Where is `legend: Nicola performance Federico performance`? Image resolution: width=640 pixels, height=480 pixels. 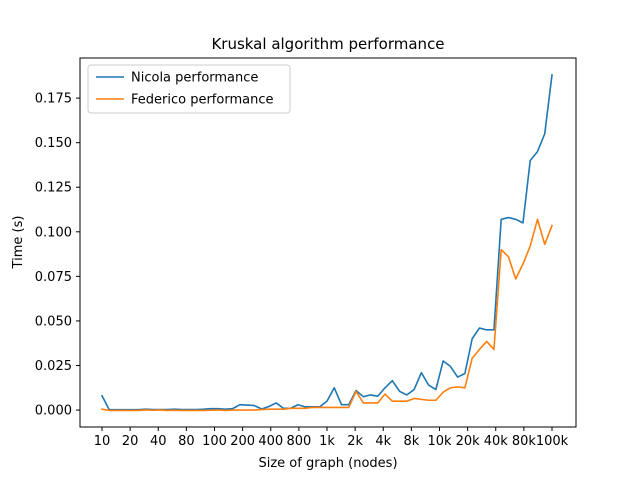 legend: Nicola performance Federico performance is located at coordinates (189, 89).